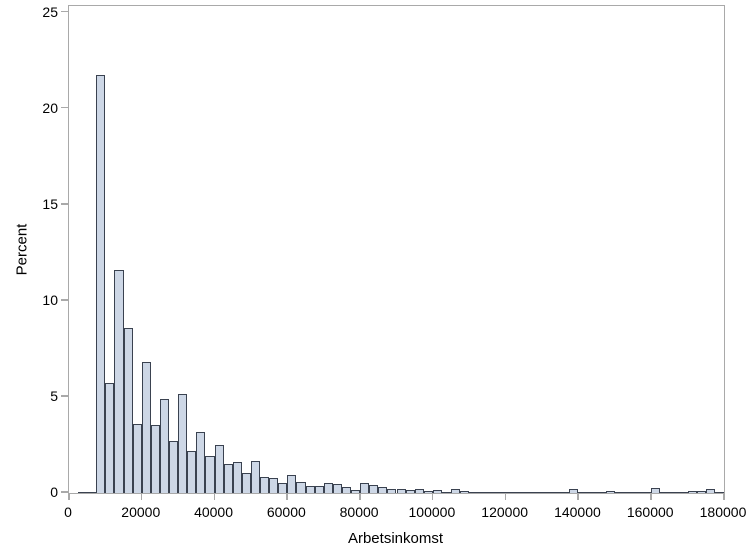 The width and height of the screenshot is (750, 553). Describe the element at coordinates (650, 512) in the screenshot. I see `x-tick-label: 160000` at that location.